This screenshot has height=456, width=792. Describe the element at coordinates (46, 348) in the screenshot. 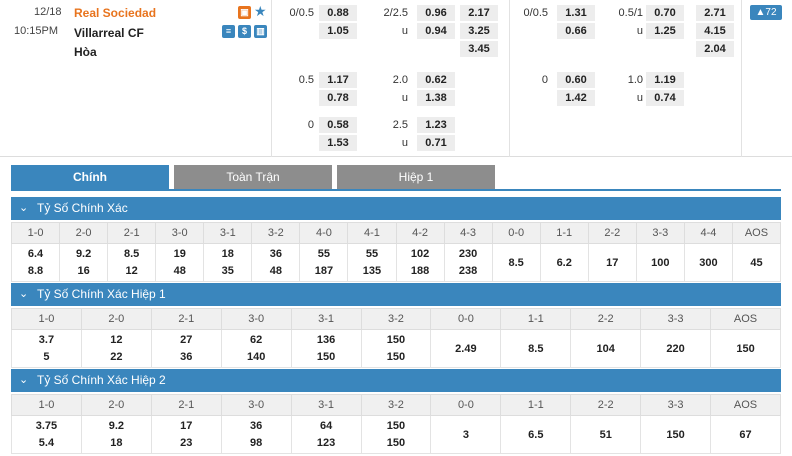

I see `score-odds-cell: 3.7 5` at that location.